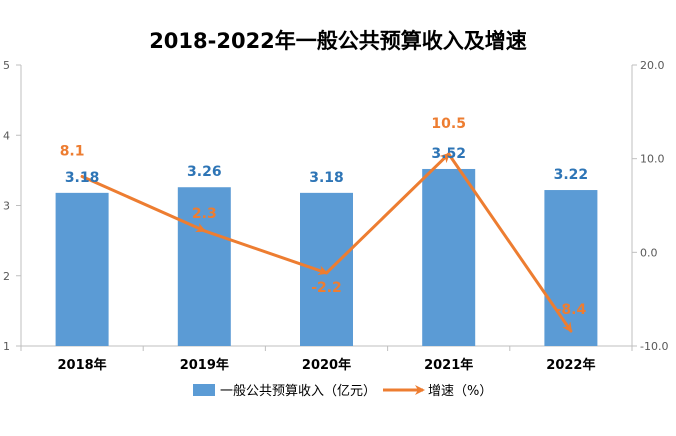 The image size is (676, 436). What do you see at coordinates (326, 365) in the screenshot?
I see `x-category-label: 2020年` at bounding box center [326, 365].